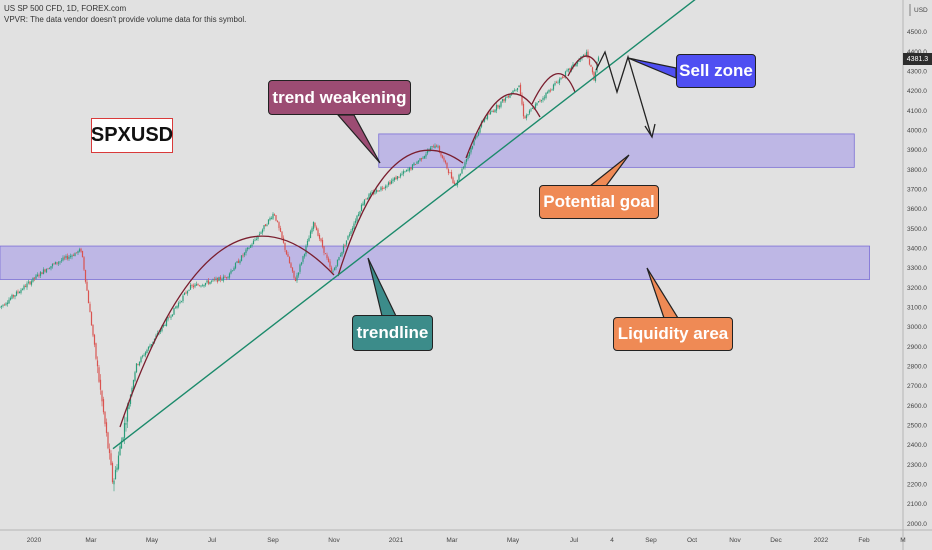  Describe the element at coordinates (917, 268) in the screenshot. I see `y-tick-label: 3300.0` at that location.